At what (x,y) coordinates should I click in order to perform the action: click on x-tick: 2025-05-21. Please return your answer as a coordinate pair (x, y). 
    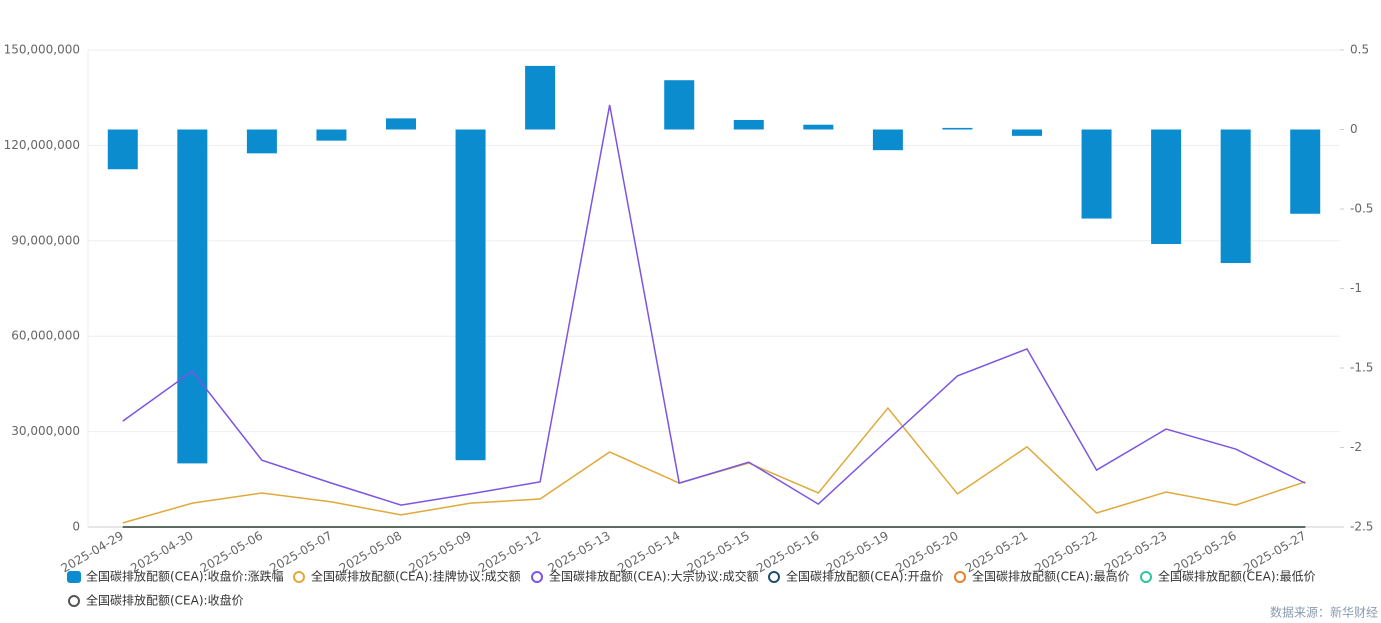
    Looking at the image, I should click on (996, 552).